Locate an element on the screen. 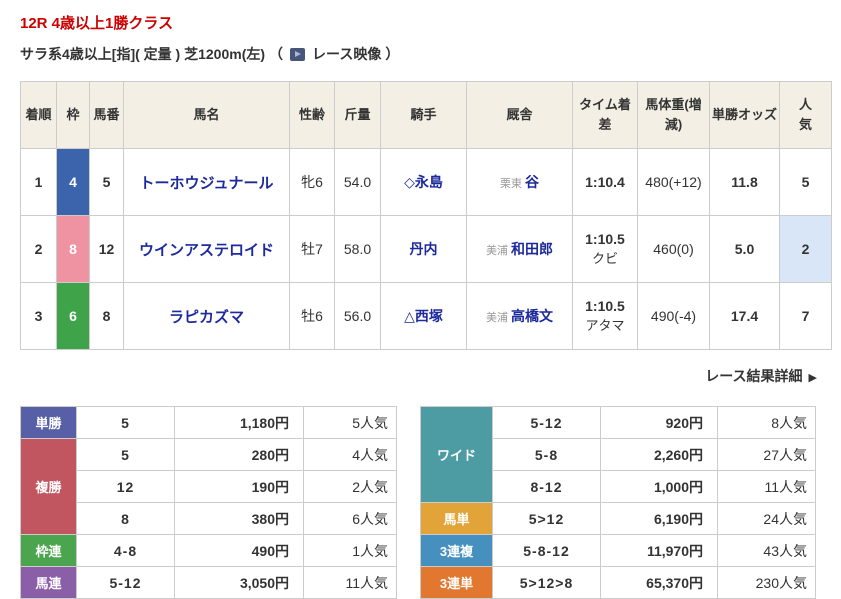 The height and width of the screenshot is (599, 841). race-video-link: レース映像 is located at coordinates (347, 54).